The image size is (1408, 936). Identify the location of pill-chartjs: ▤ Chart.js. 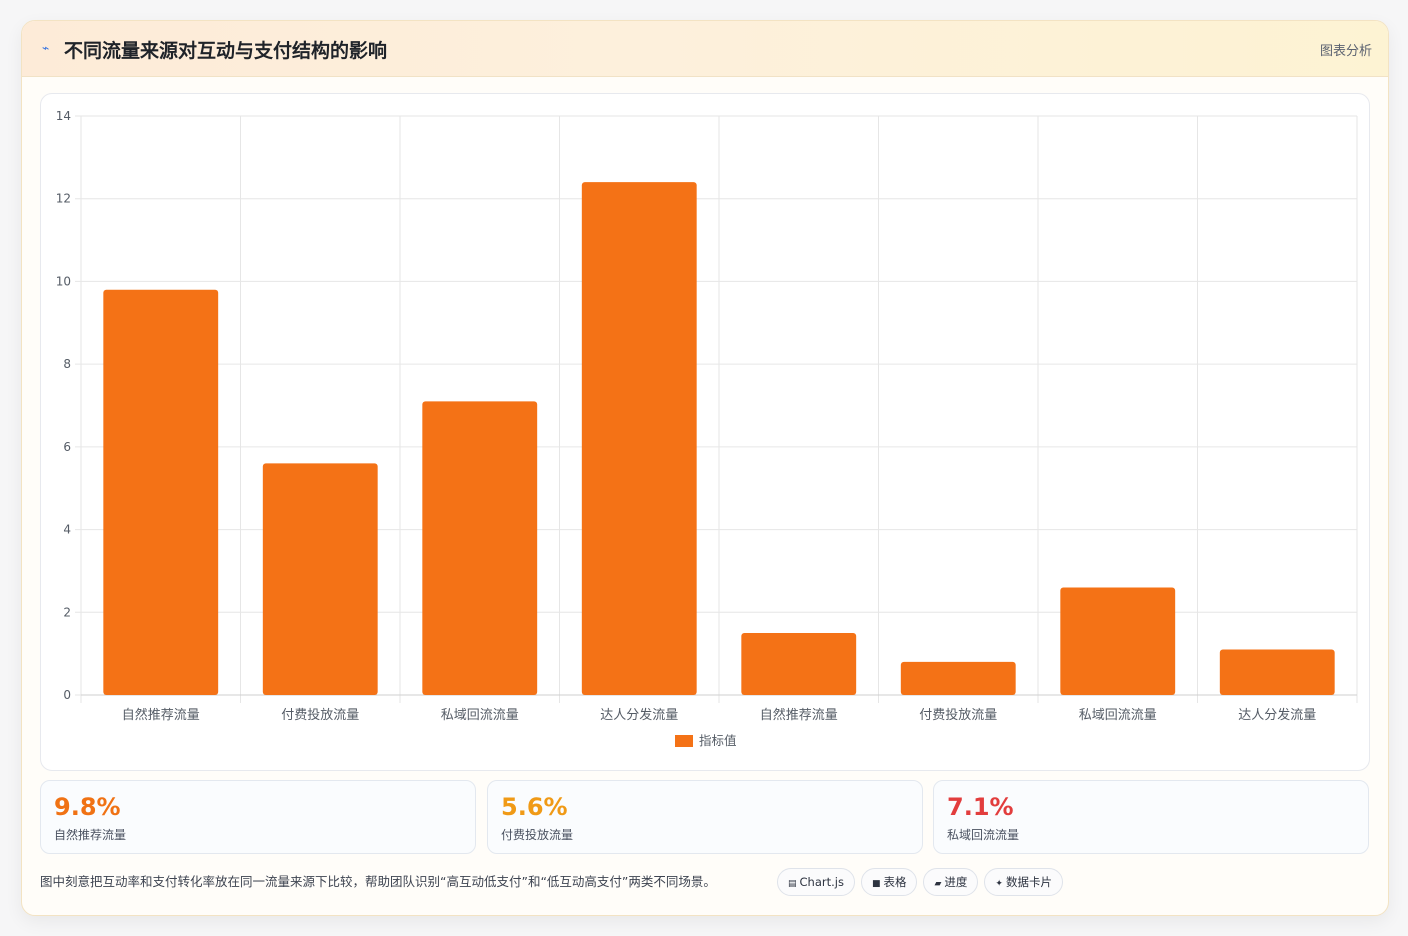
(816, 882).